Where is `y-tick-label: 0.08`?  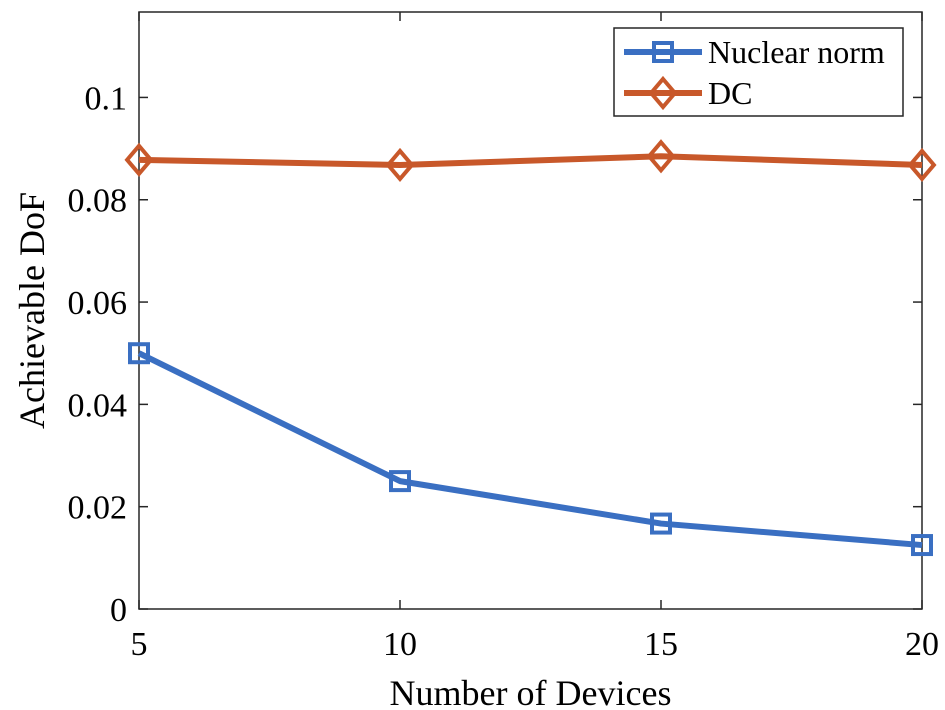 y-tick-label: 0.08 is located at coordinates (98, 201).